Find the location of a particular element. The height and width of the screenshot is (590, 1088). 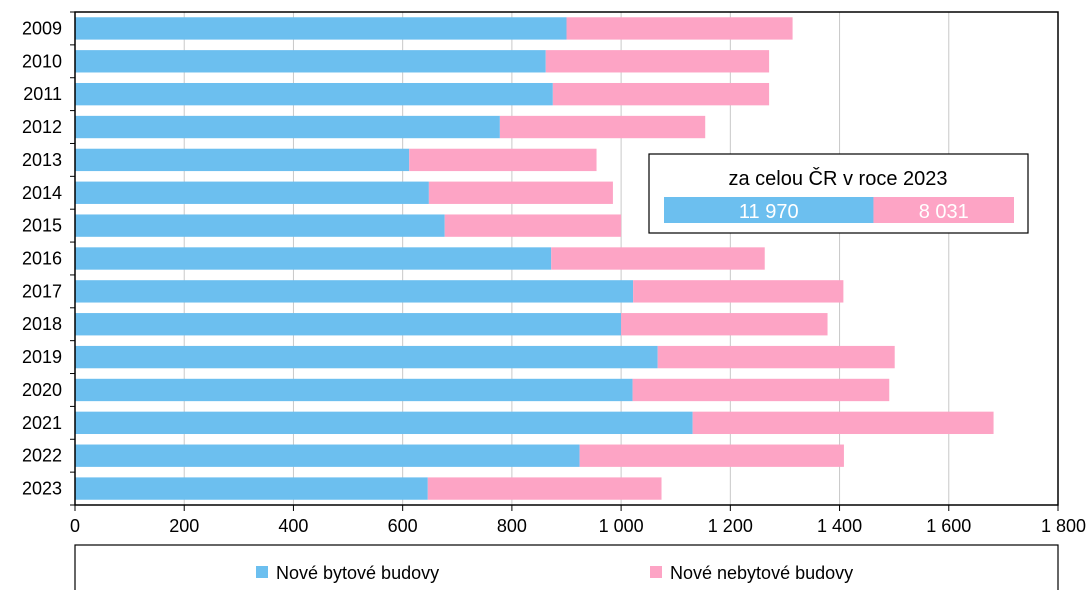

bar-residential-2012 is located at coordinates (287, 127).